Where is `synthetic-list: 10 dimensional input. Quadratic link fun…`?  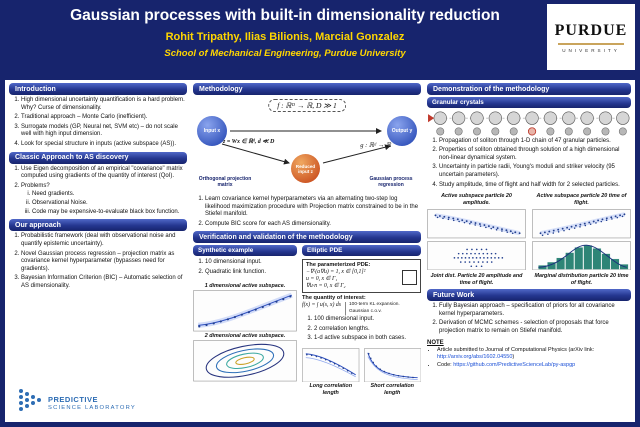 synthetic-list: 10 dimensional input. Quadratic link fun… is located at coordinates (245, 268).